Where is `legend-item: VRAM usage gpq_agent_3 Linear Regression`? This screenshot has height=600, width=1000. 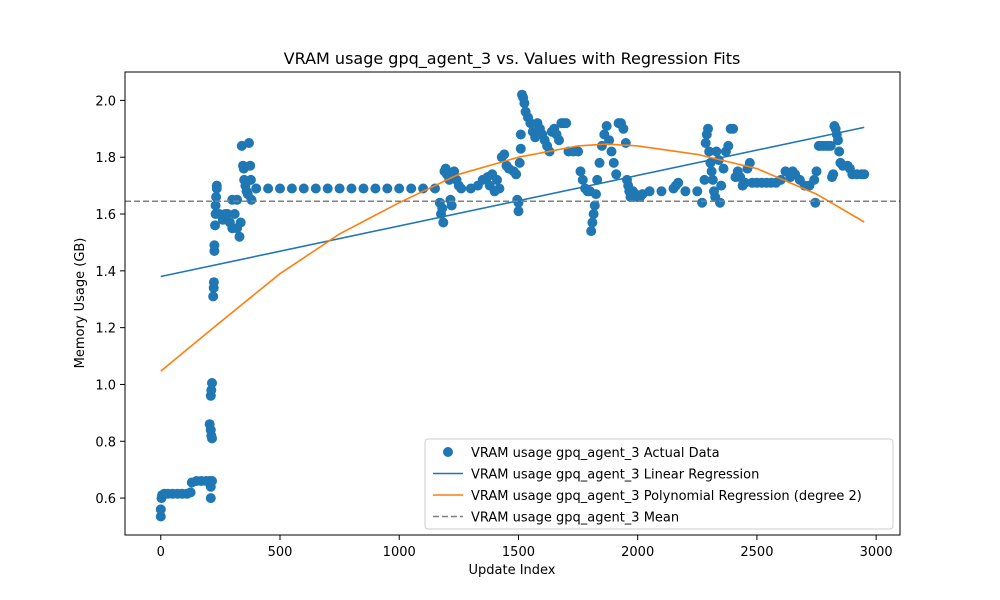
legend-item: VRAM usage gpq_agent_3 Linear Regression is located at coordinates (596, 475).